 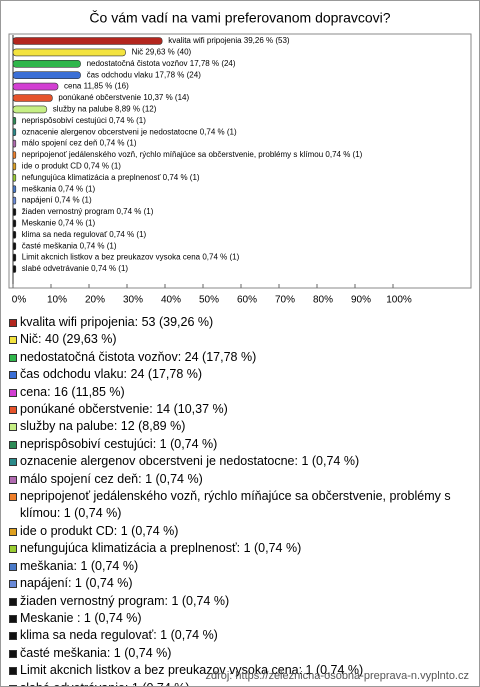 I want to click on bar-label: ponúkané občerstvenie 10,37 % (14), so click(x=123, y=97).